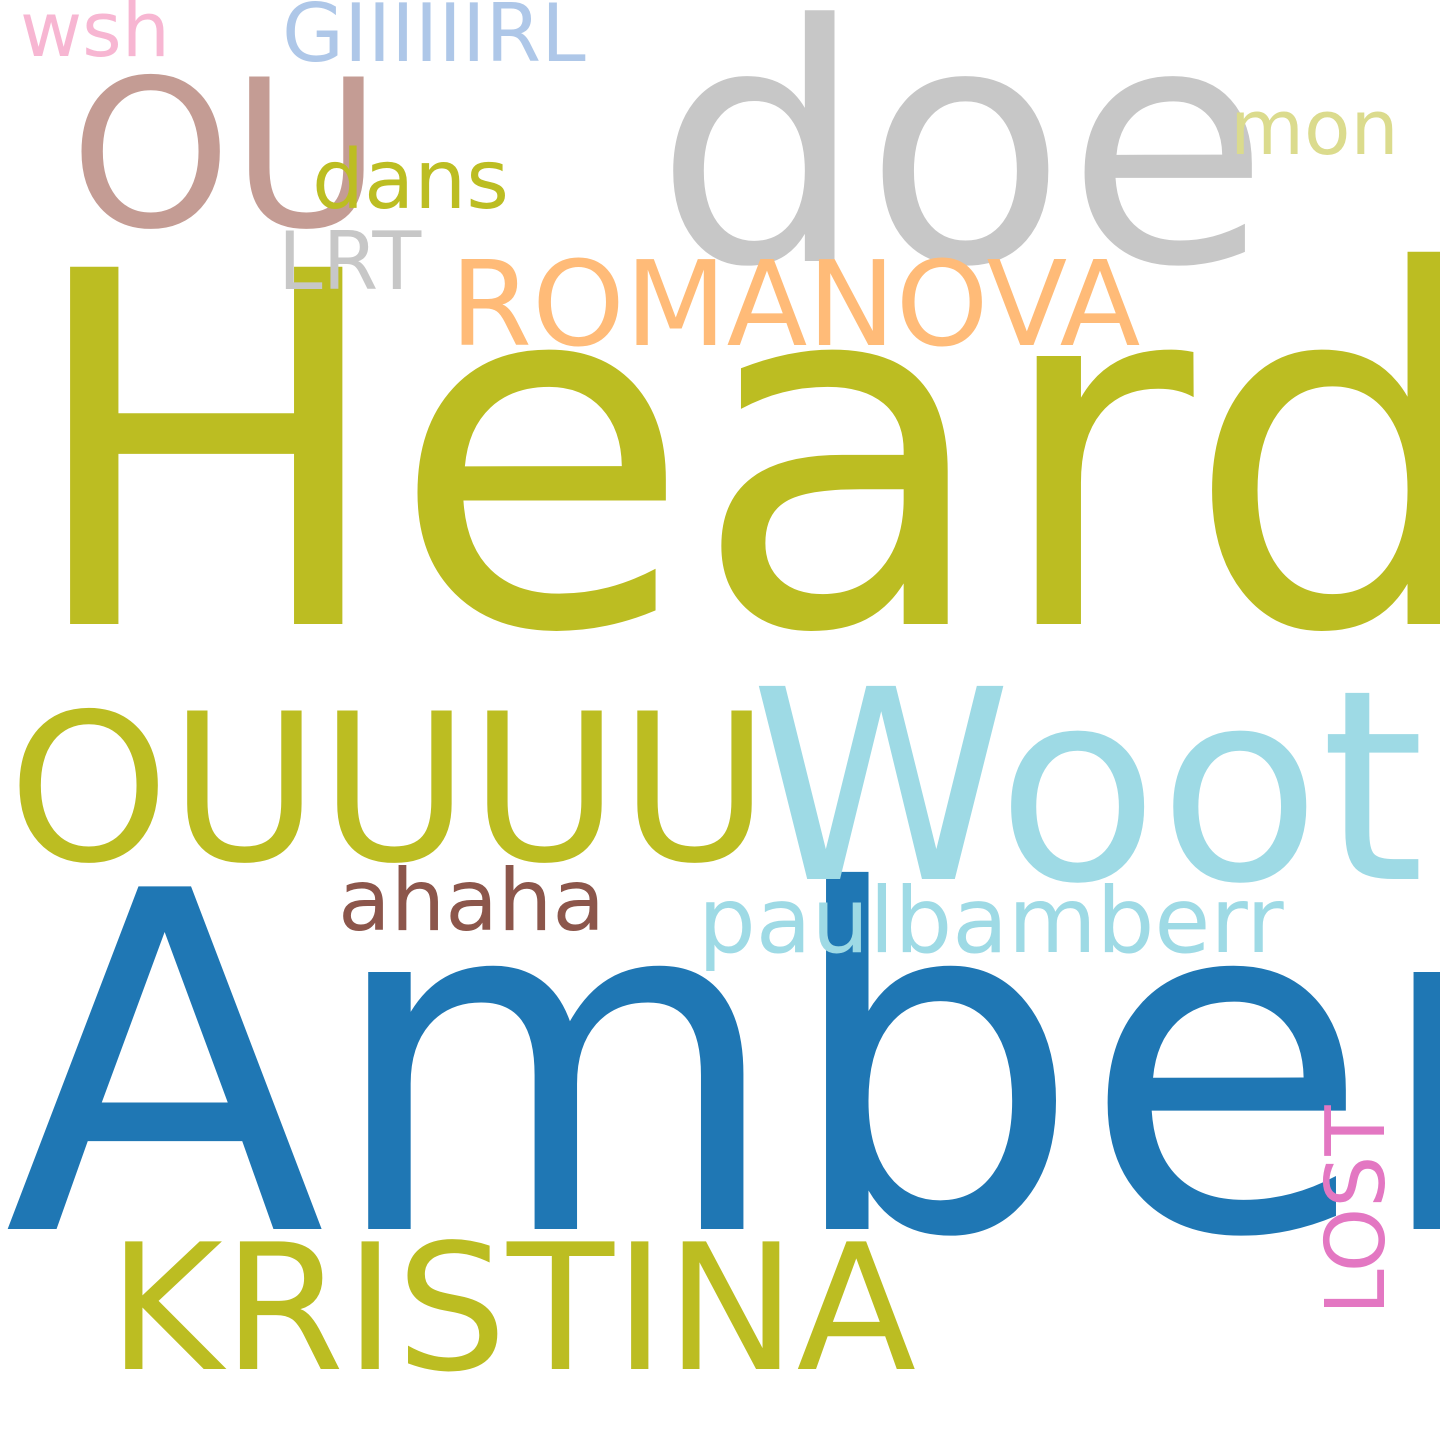 This screenshot has height=1440, width=1440. I want to click on word-giiiiiirl: GIIIIIIRL, so click(434, 40).